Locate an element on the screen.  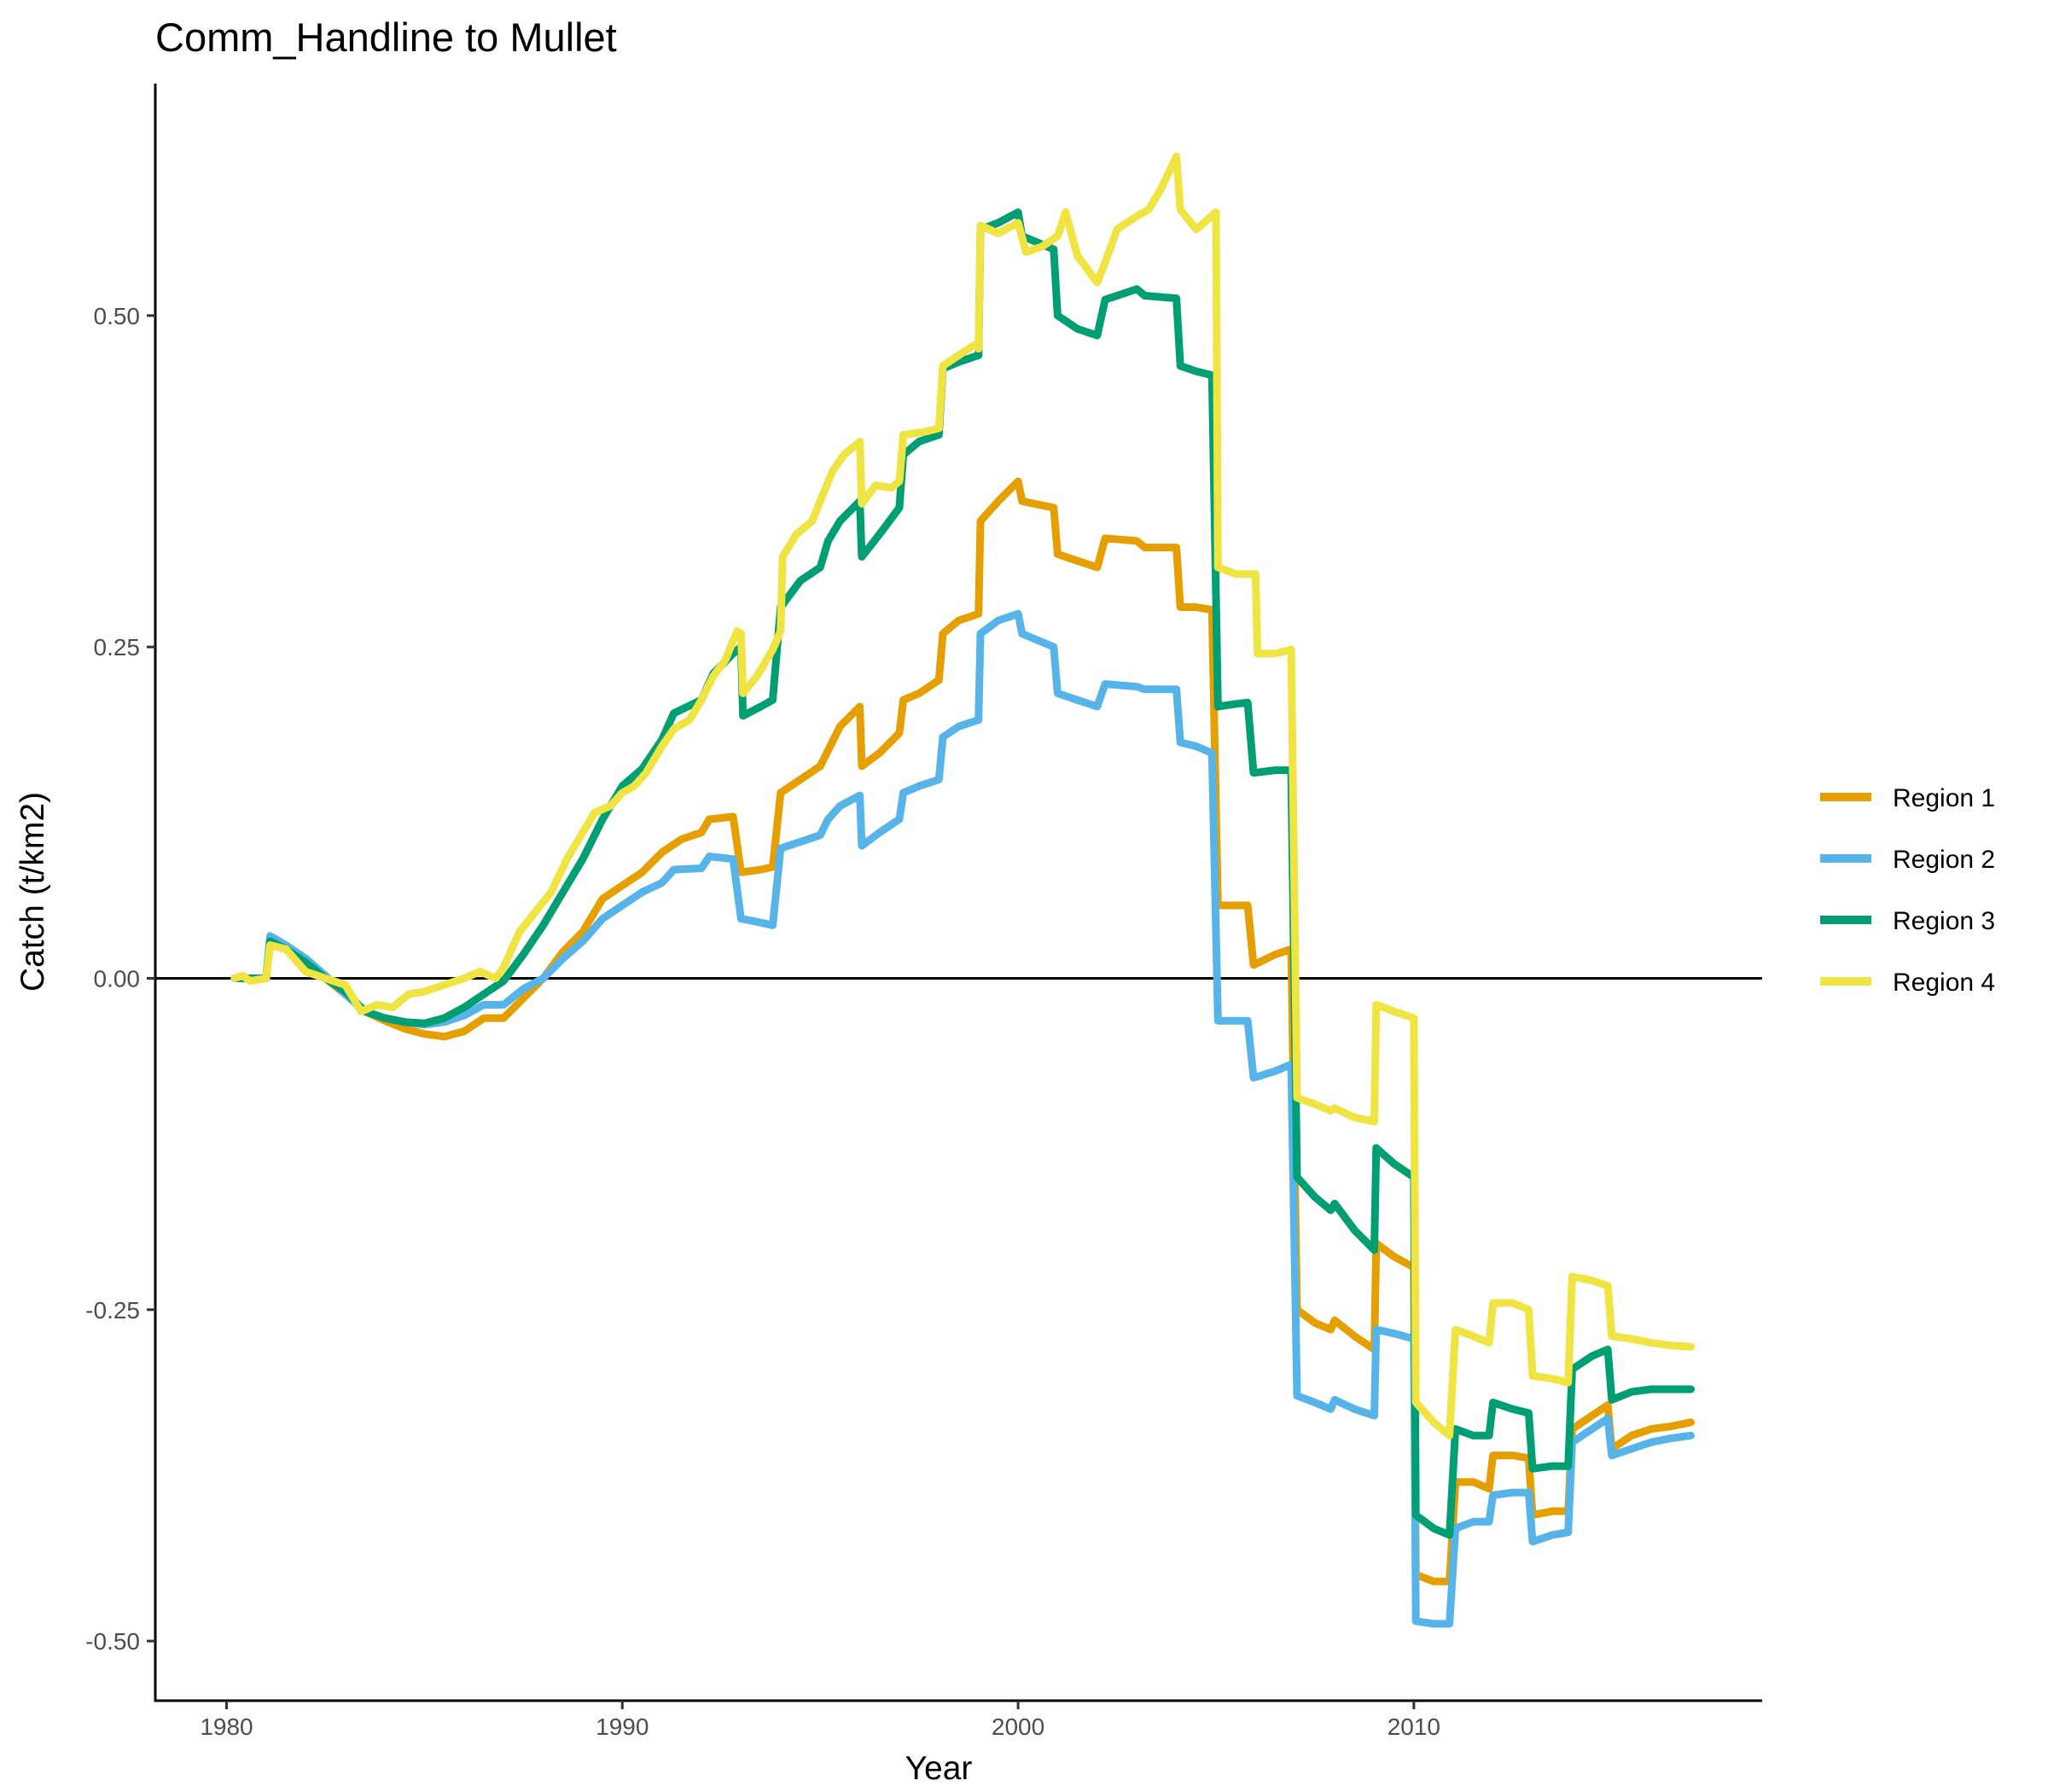
legend: Region 1 Region 2 Region 3 Region 4 is located at coordinates (1908, 891).